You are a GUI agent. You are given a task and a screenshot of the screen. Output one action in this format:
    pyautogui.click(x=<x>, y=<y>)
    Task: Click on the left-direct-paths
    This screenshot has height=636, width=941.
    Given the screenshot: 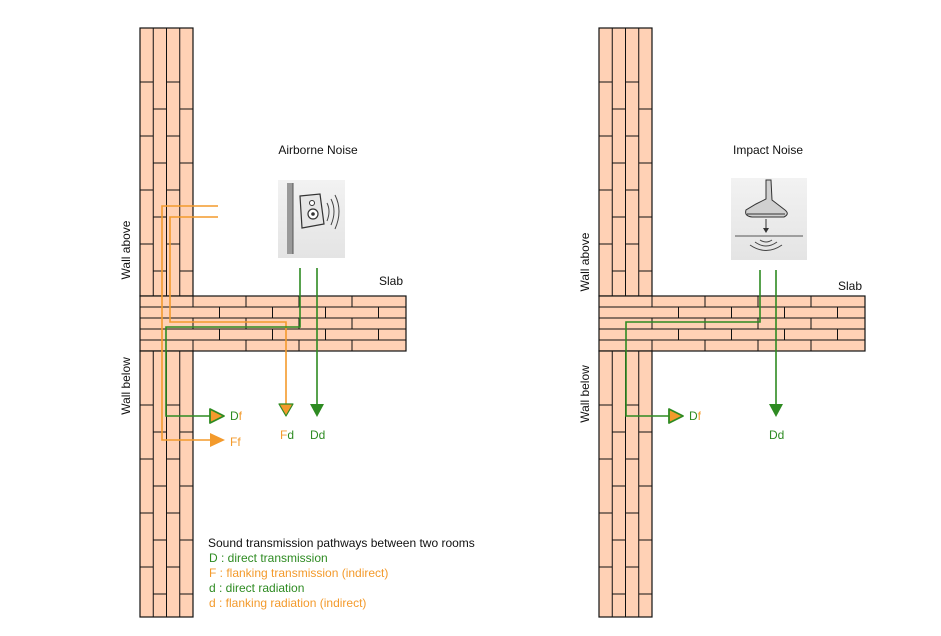 What is the action you would take?
    pyautogui.click(x=241, y=342)
    